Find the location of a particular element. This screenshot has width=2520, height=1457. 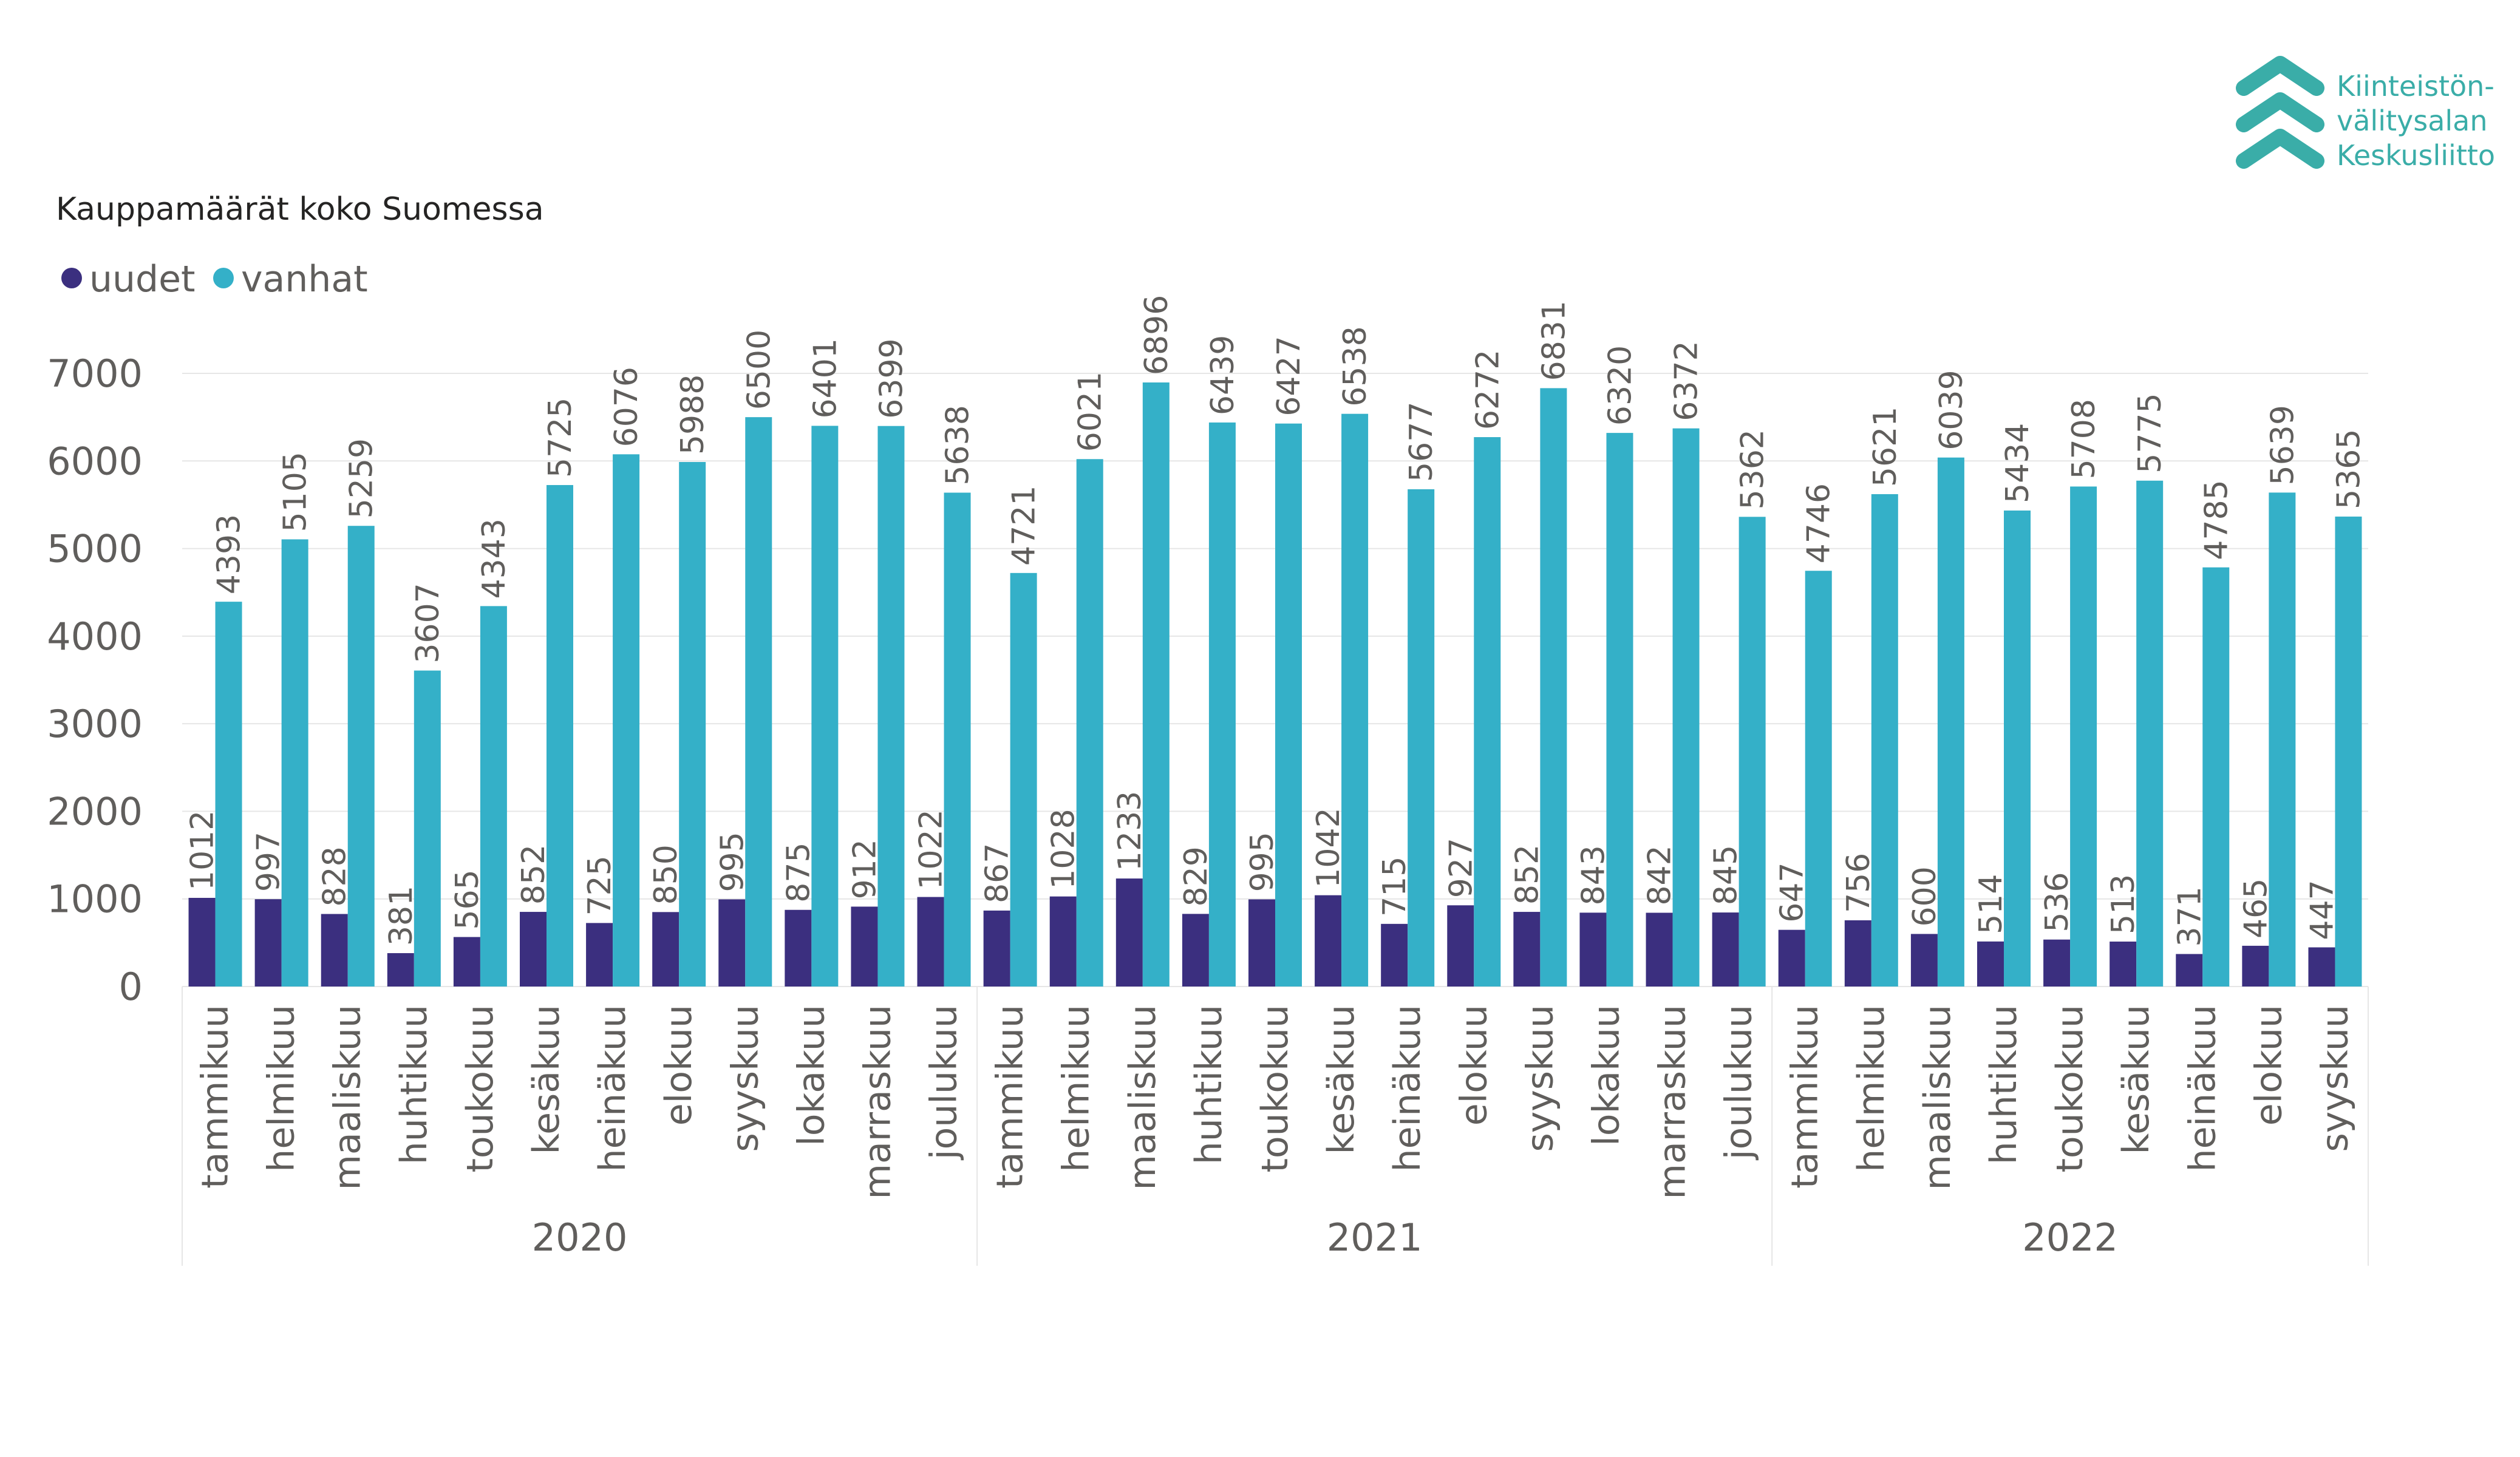

data-label-uudet: 850 is located at coordinates (666, 874).